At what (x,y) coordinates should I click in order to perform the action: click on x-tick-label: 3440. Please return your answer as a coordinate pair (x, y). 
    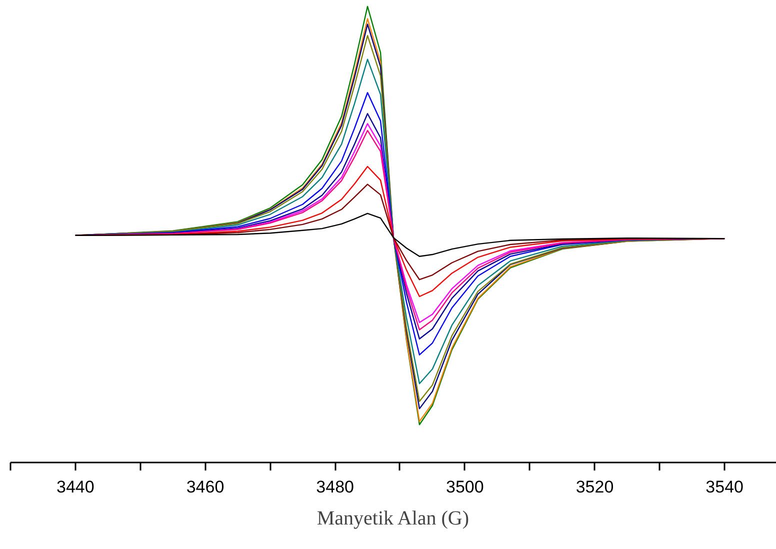
    Looking at the image, I should click on (75, 487).